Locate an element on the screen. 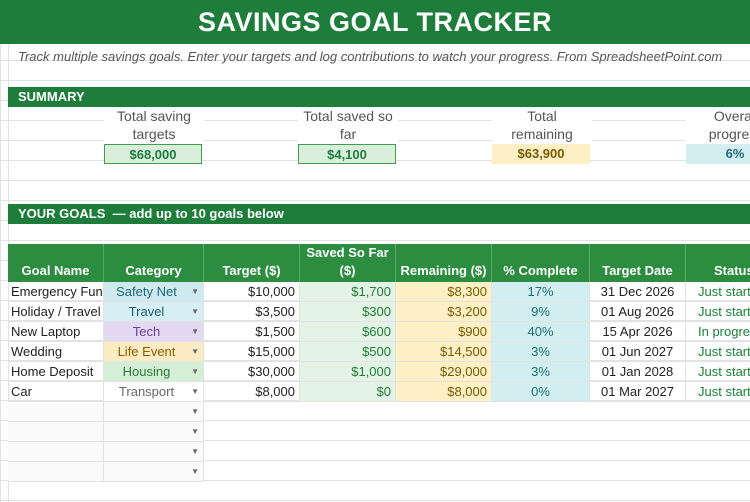 Image resolution: width=750 pixels, height=502 pixels. category-dropdown: Housing ▼ is located at coordinates (154, 372).